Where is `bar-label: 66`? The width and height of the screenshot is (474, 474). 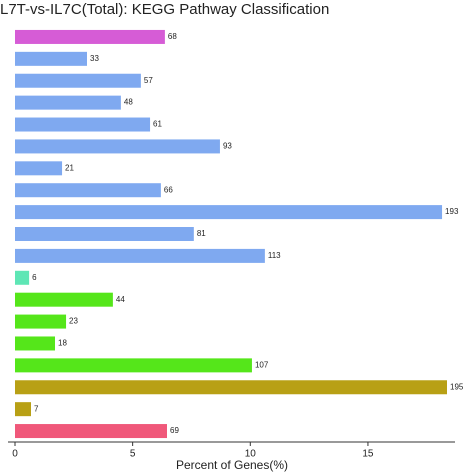 bar-label: 66 is located at coordinates (168, 189).